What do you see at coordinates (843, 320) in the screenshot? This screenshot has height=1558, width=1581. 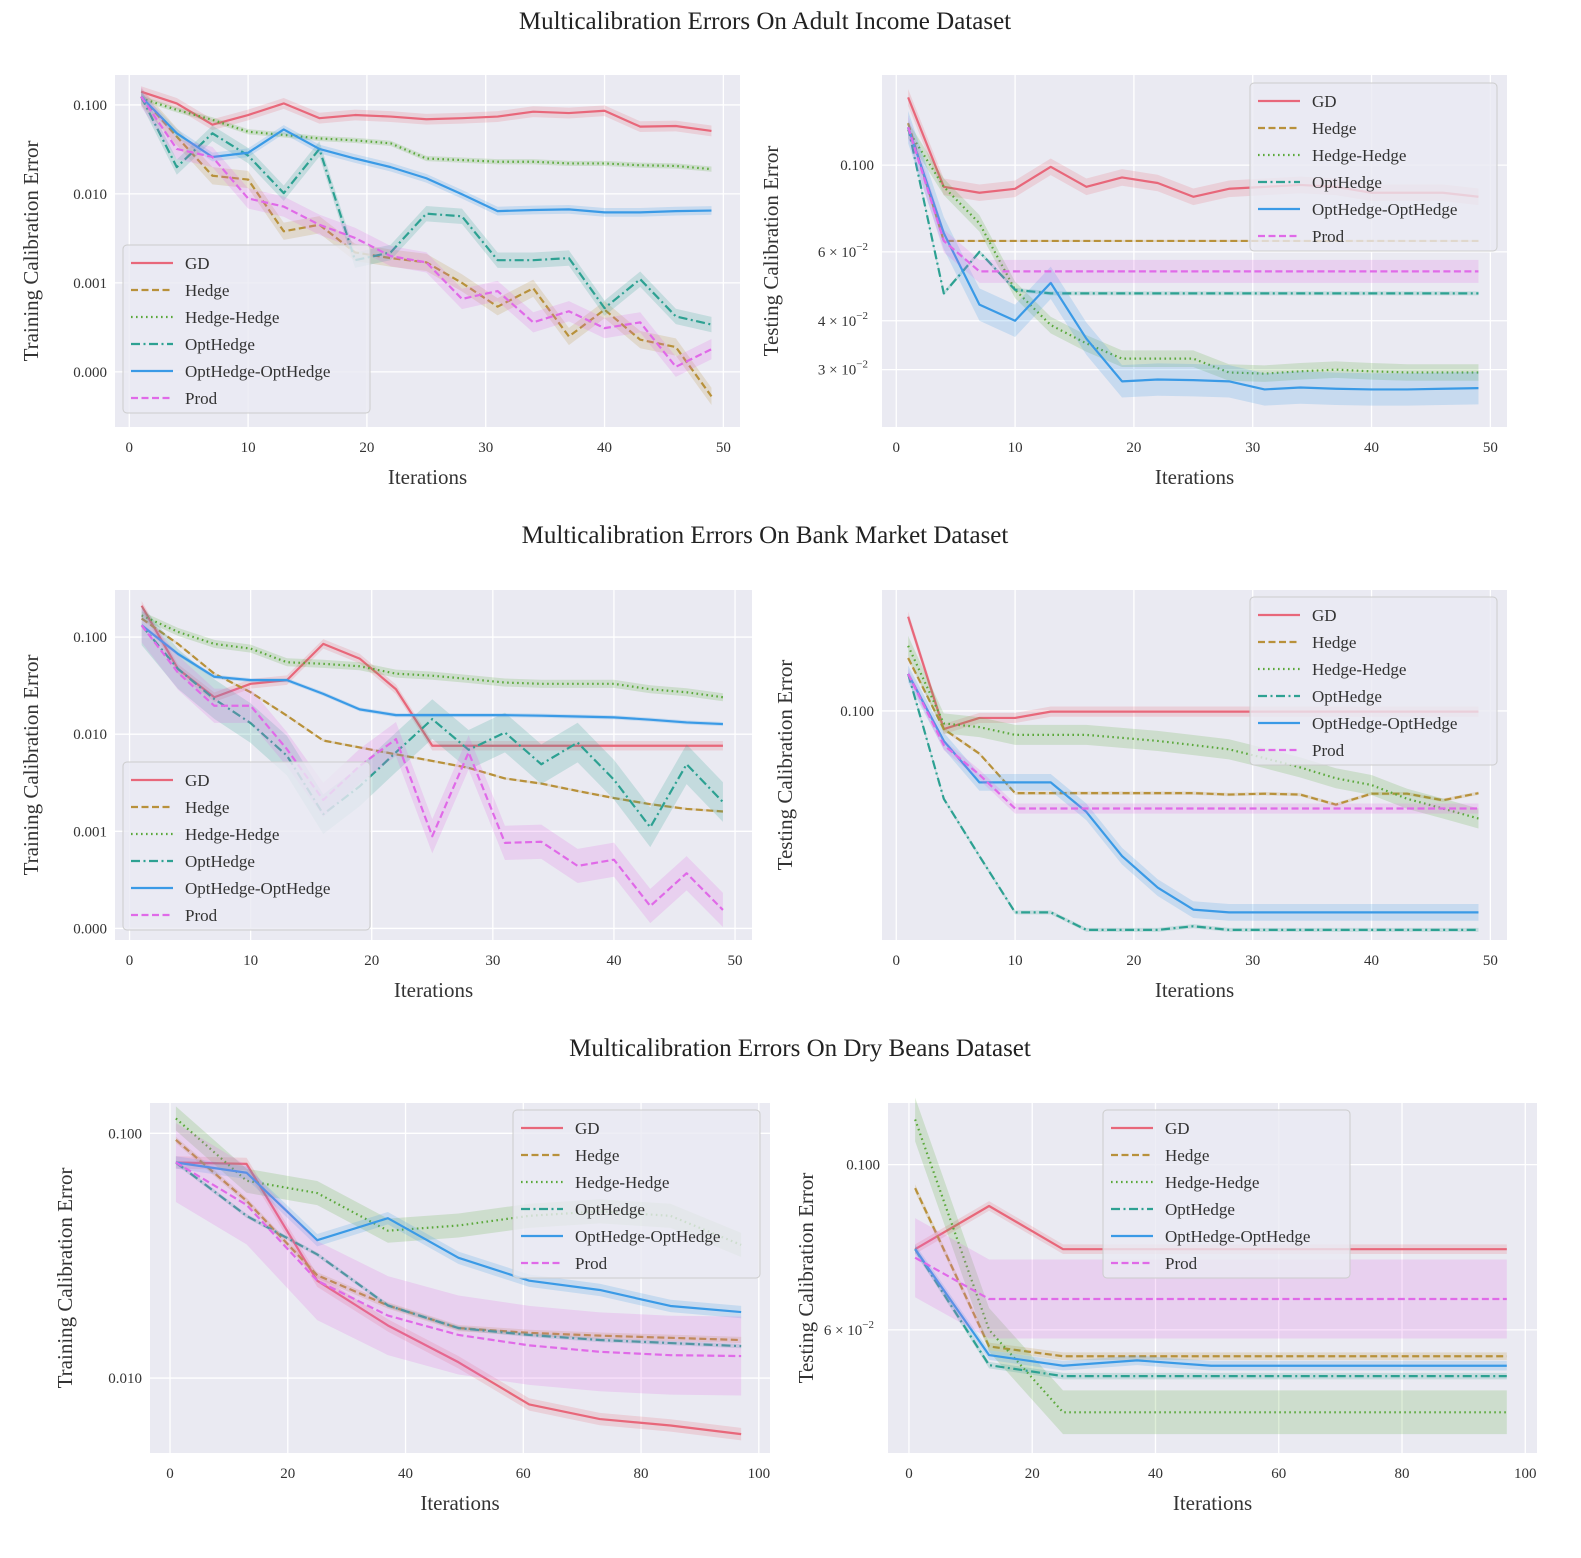 I see `y-tick-label: 4 × 10⁻²` at bounding box center [843, 320].